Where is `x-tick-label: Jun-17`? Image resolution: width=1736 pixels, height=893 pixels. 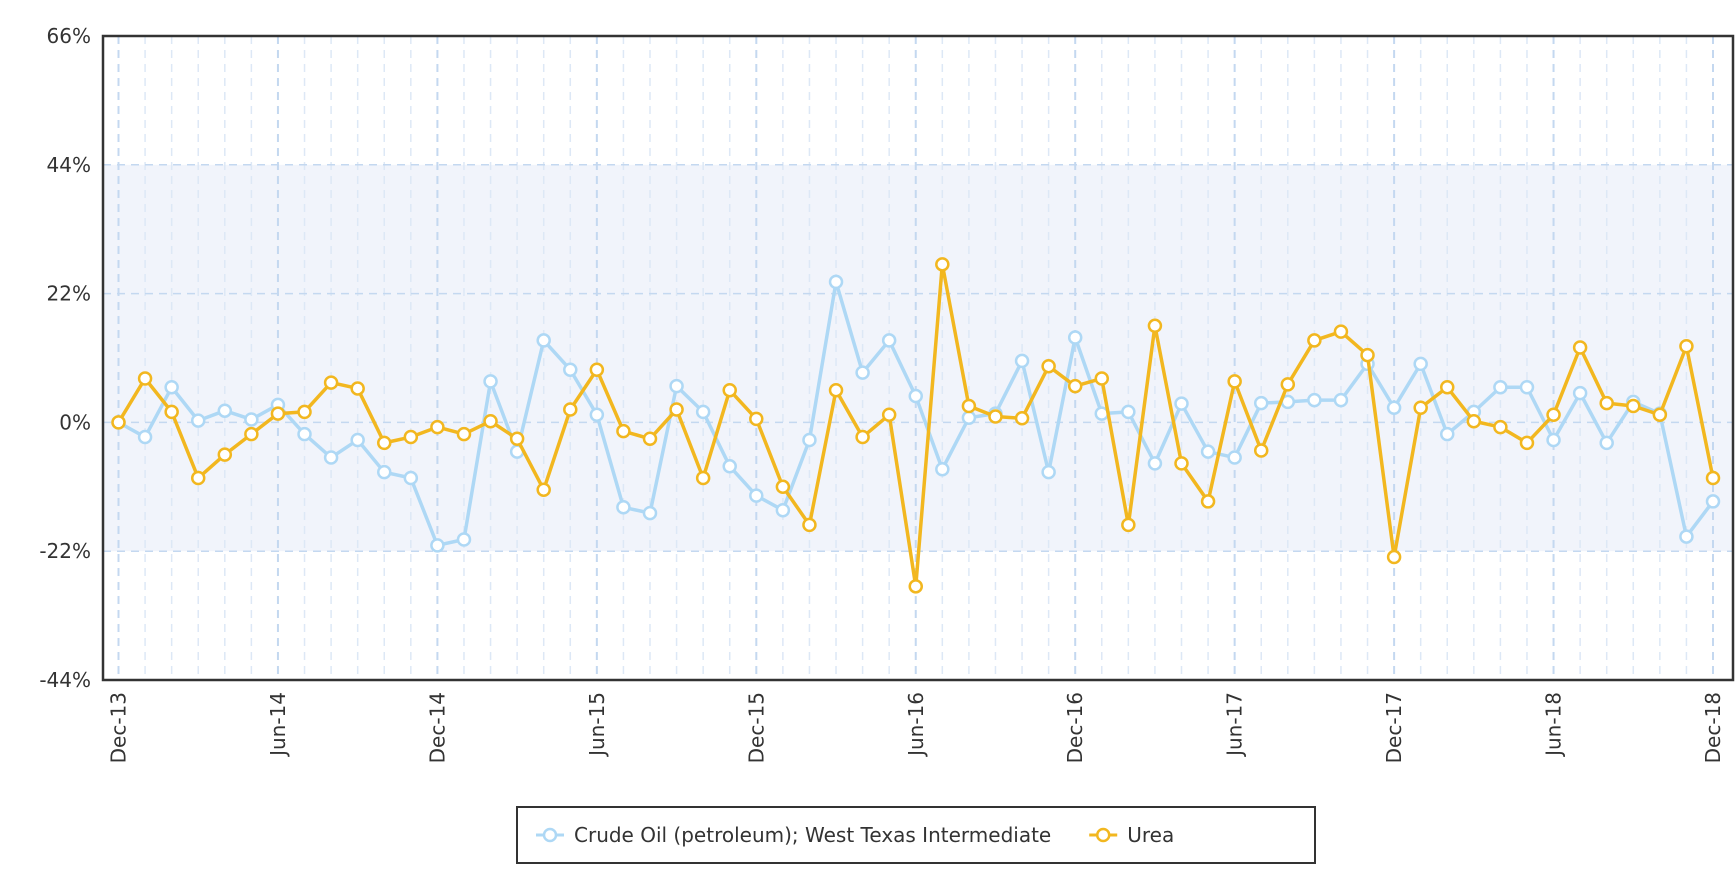 x-tick-label: Jun-17 is located at coordinates (1235, 725).